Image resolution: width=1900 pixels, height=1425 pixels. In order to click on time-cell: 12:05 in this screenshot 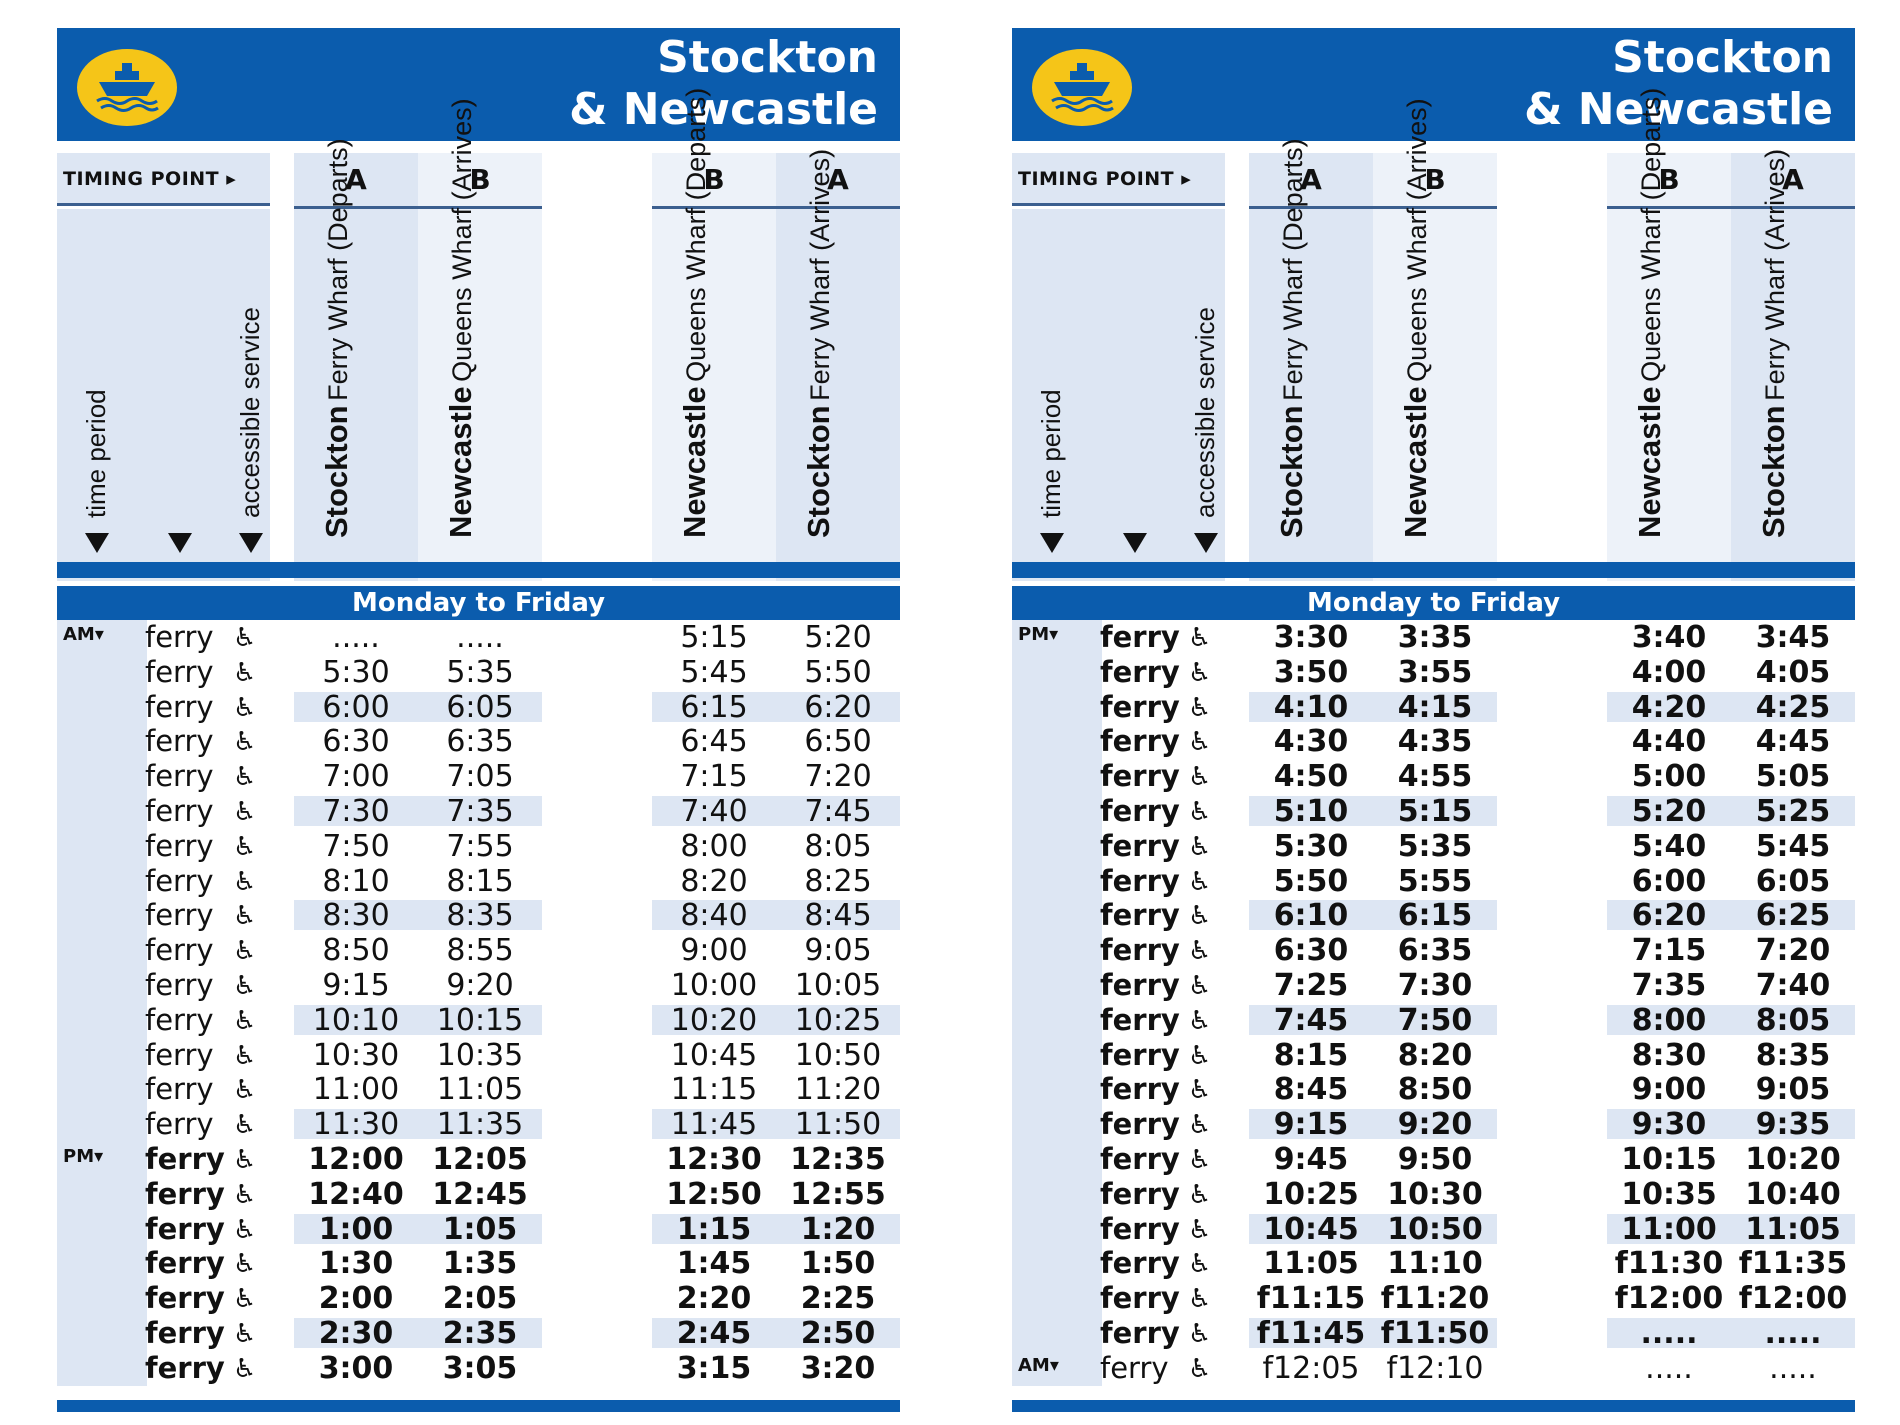, I will do `click(480, 1159)`.